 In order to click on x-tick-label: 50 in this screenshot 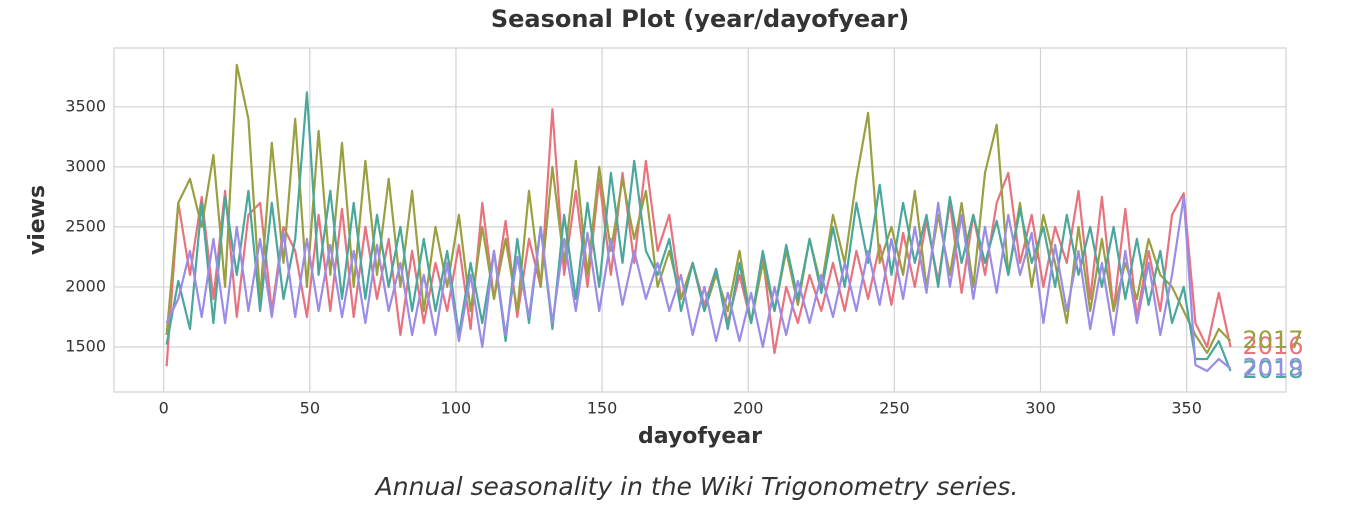, I will do `click(310, 408)`.